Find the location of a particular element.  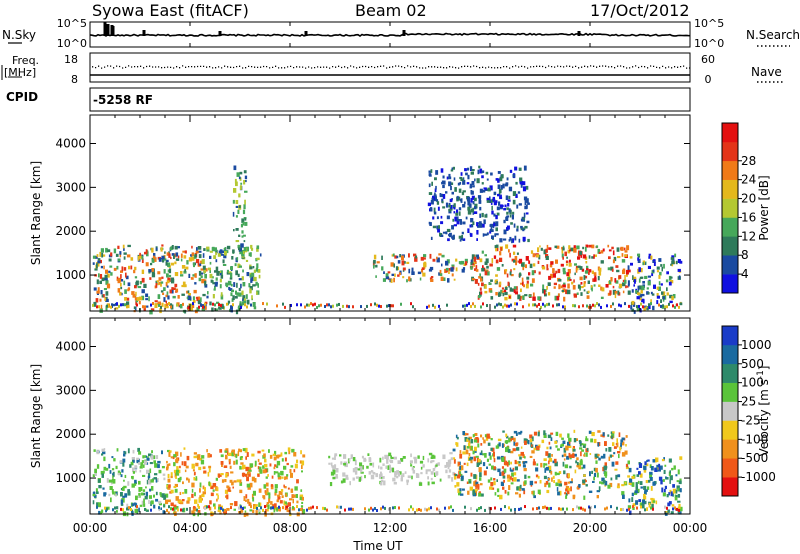

power-colorbar-tick-label: 24 is located at coordinates (748, 180).